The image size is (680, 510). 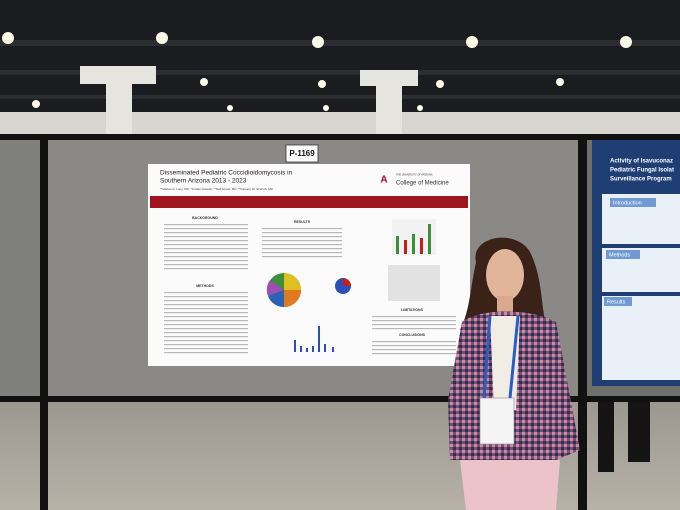 What do you see at coordinates (205, 286) in the screenshot?
I see `section-heading: METHODS` at bounding box center [205, 286].